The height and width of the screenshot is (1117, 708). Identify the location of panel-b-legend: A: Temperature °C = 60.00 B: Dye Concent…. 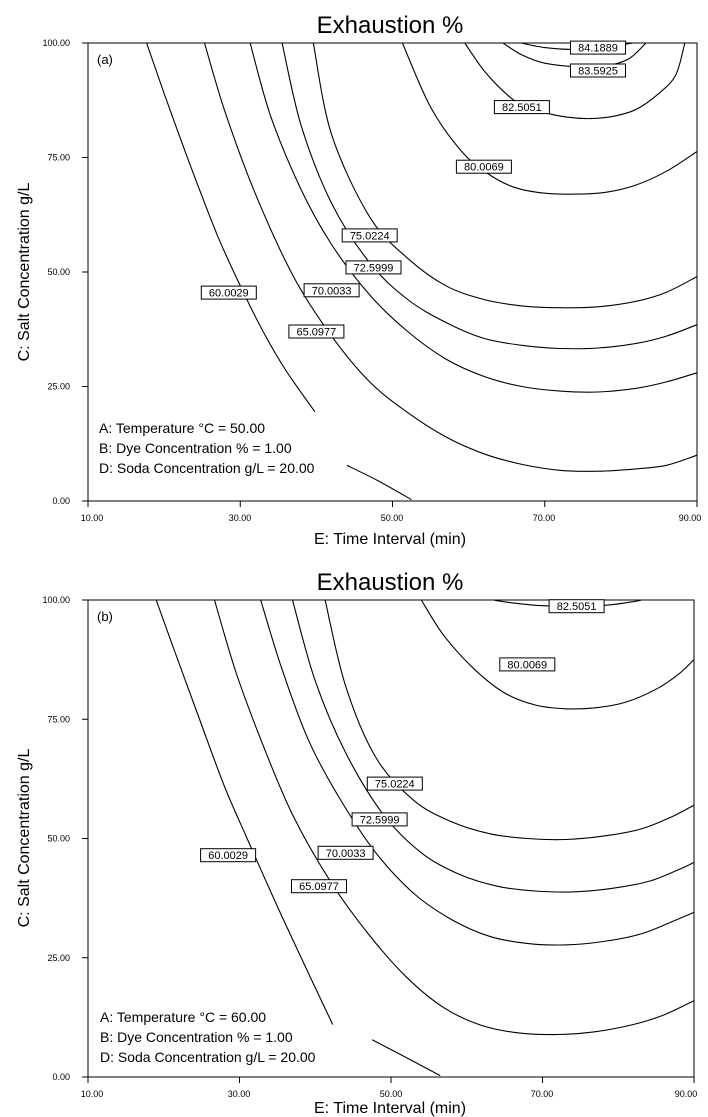
(208, 1037).